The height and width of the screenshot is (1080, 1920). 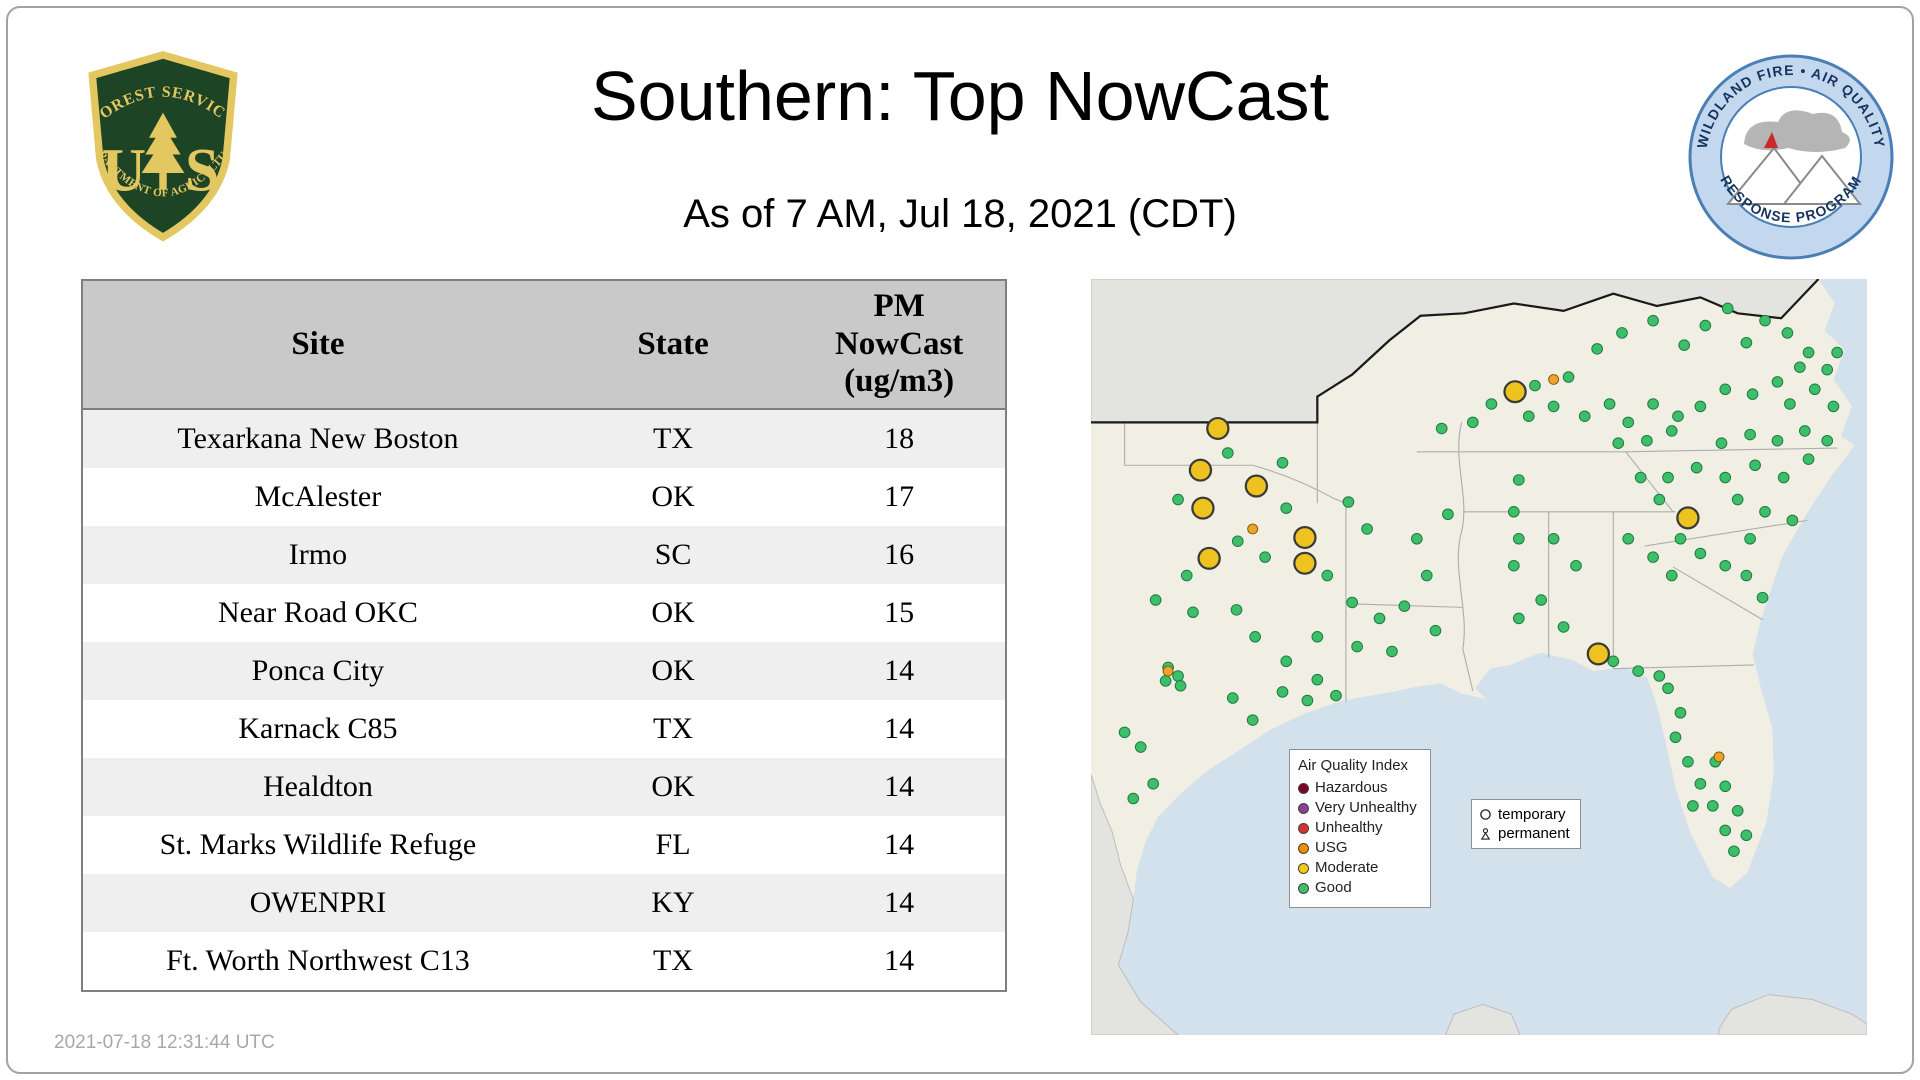 I want to click on aqi-legend-title: Air Quality Index, so click(x=1353, y=765).